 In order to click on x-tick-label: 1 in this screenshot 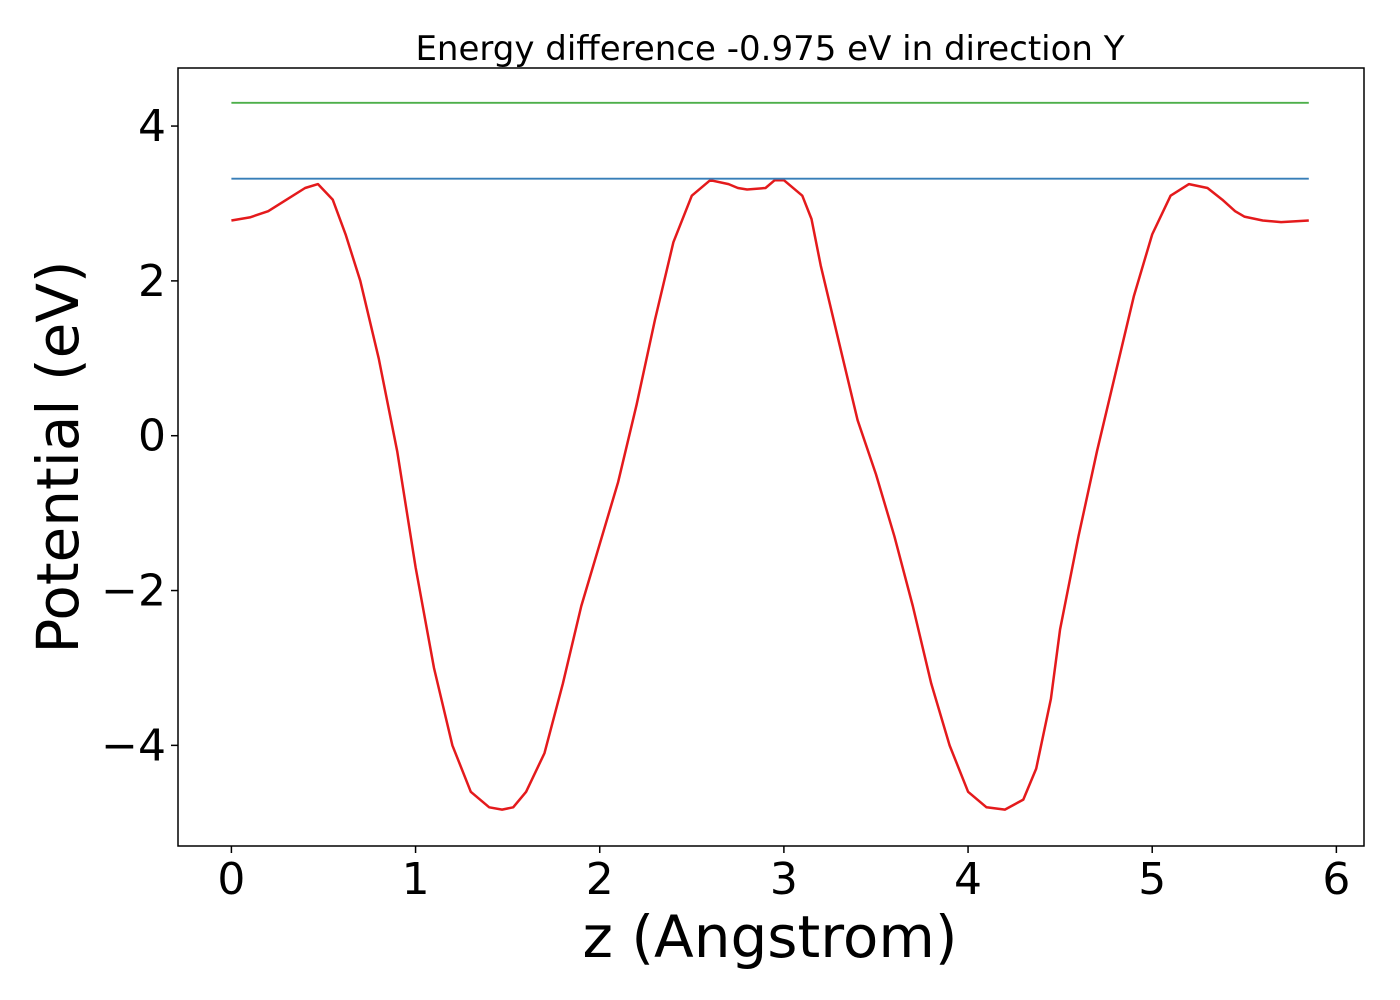, I will do `click(416, 879)`.